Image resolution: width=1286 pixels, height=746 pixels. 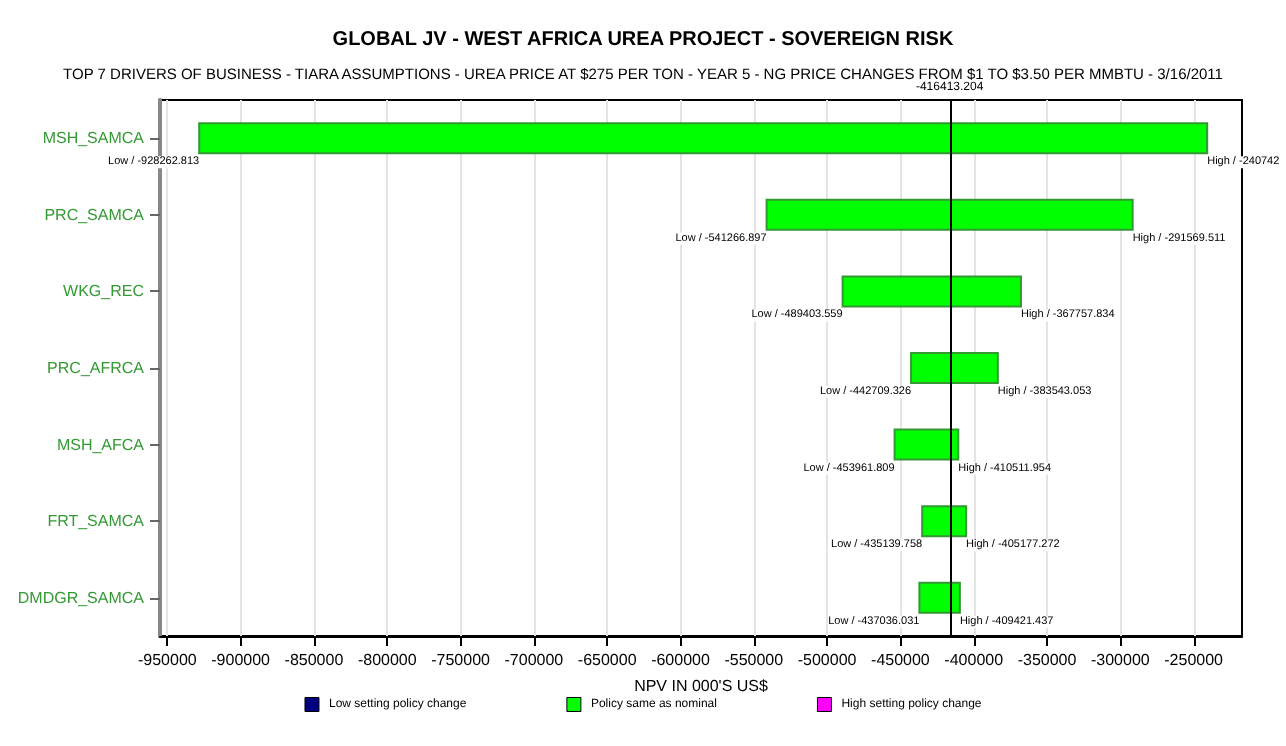 I want to click on x-tick-label: -950000, so click(x=167, y=660).